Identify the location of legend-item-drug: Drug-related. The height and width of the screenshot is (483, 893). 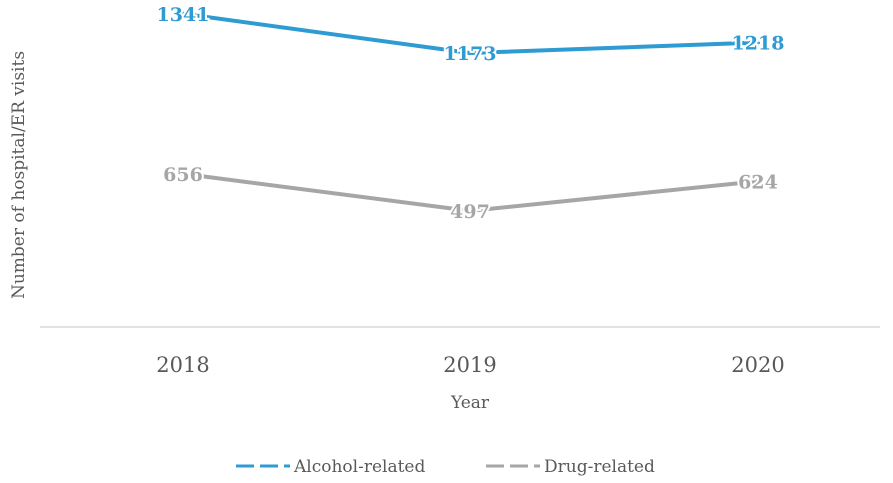
(570, 467).